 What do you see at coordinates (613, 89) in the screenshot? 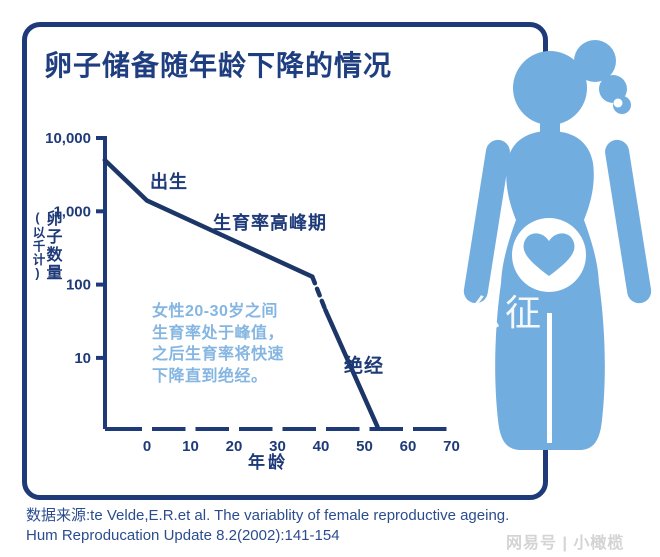
I see `hair-curl` at bounding box center [613, 89].